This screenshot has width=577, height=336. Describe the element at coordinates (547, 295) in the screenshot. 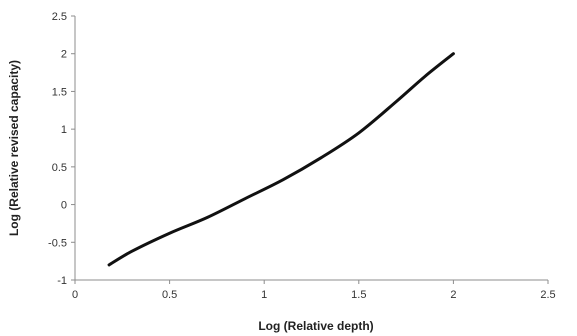

I see `x-tick-label: 2.5` at that location.